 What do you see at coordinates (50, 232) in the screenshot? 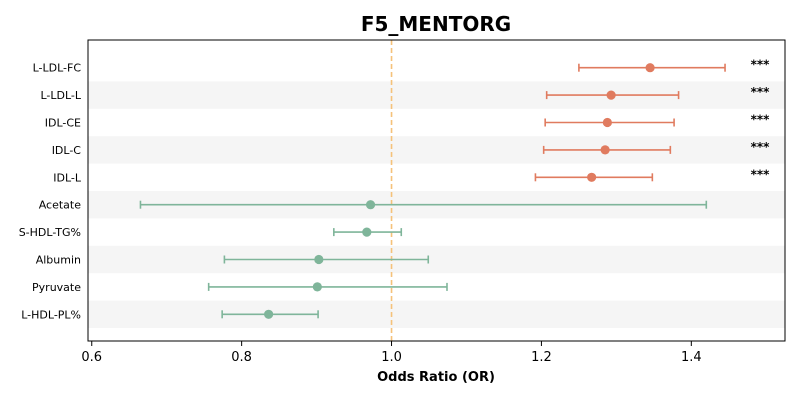
I see `category-label: S-HDL-TG%` at bounding box center [50, 232].